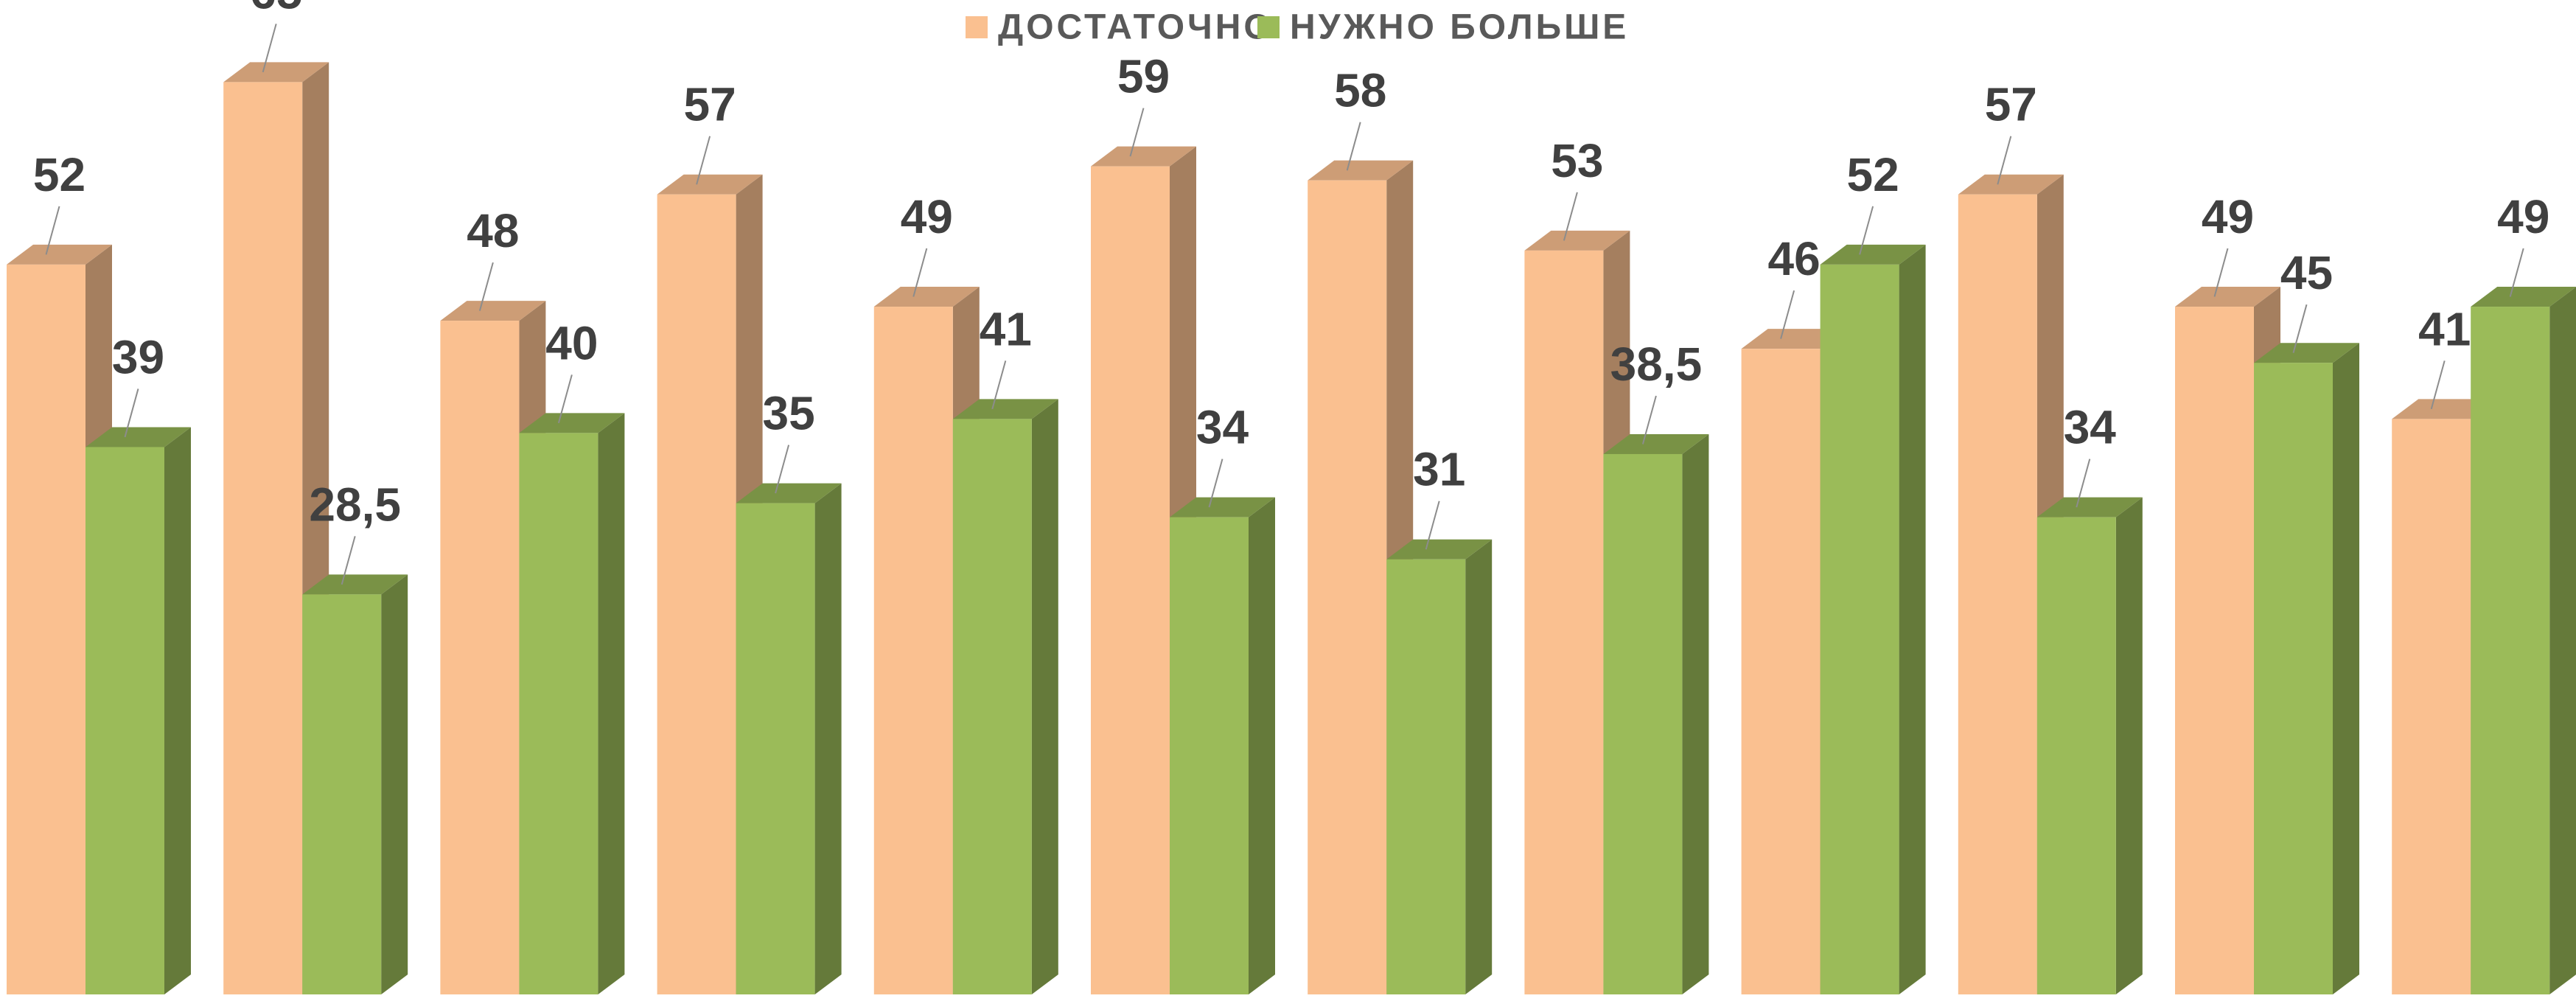 The image size is (2576, 1004). What do you see at coordinates (276, 9) in the screenshot?
I see `value-label: 65` at bounding box center [276, 9].